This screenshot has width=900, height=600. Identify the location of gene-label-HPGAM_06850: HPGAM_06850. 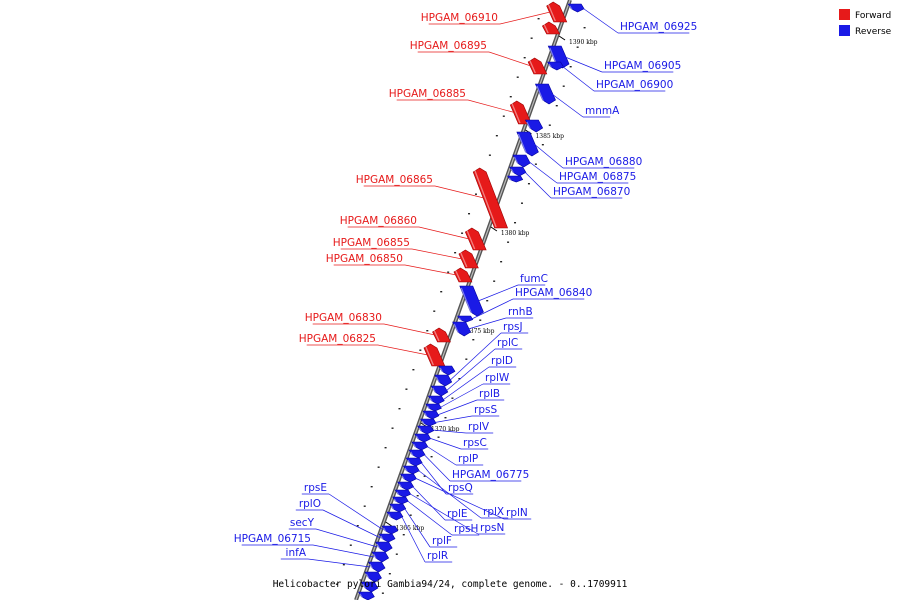
(364, 259).